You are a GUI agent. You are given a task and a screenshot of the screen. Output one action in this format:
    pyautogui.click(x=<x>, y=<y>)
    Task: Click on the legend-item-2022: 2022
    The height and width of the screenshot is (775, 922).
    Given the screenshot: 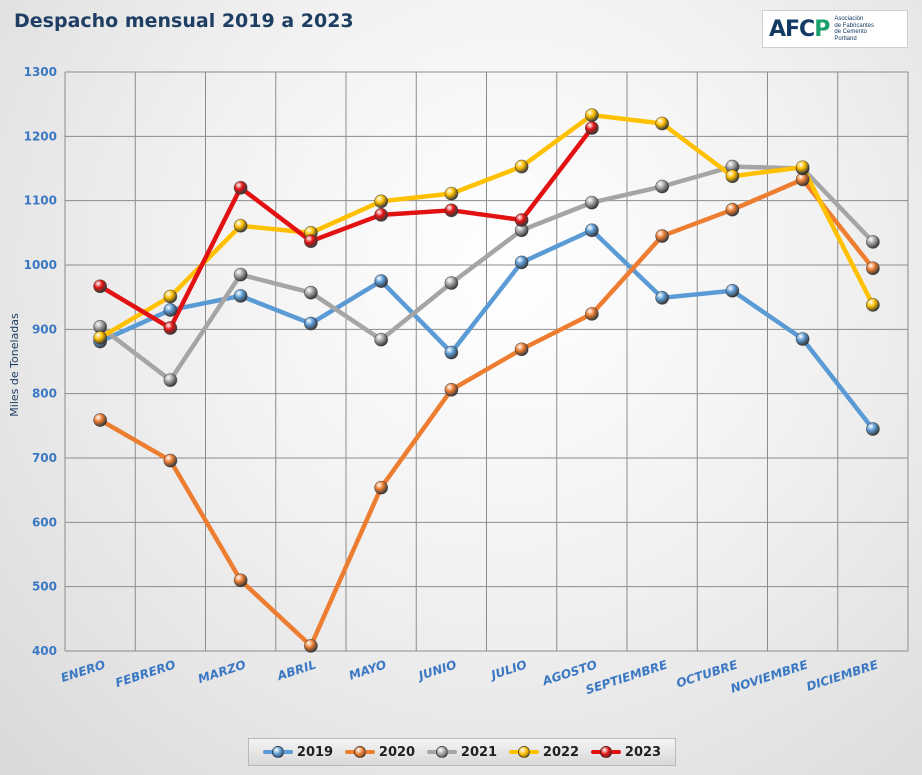 What is the action you would take?
    pyautogui.click(x=544, y=752)
    